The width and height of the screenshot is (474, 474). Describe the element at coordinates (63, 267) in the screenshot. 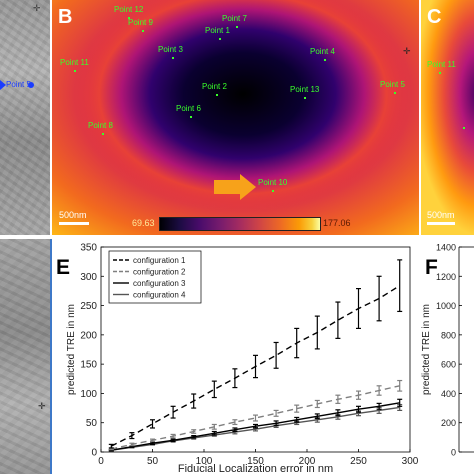

I see `panel-e-letter: E` at that location.